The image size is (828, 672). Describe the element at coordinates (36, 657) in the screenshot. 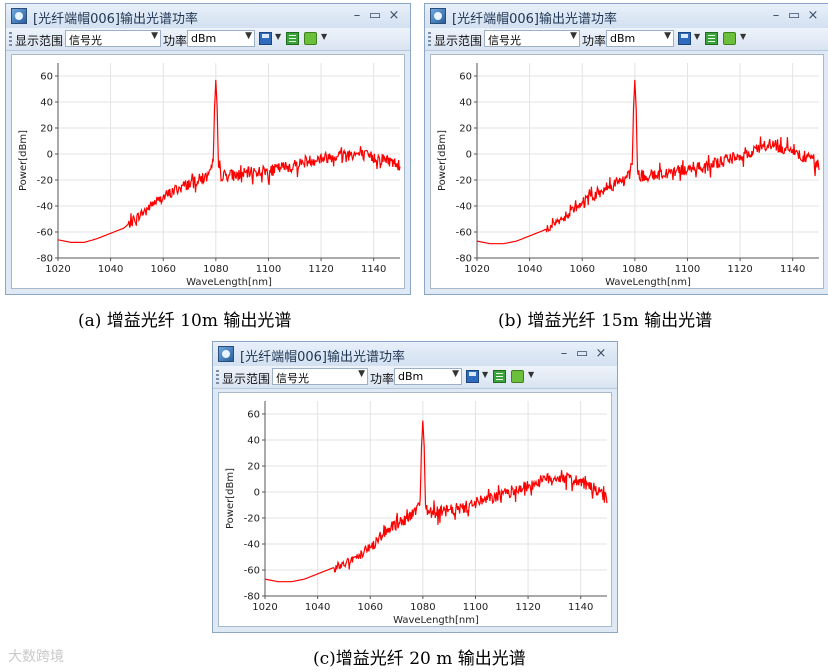

I see `watermark: 大数跨境` at that location.